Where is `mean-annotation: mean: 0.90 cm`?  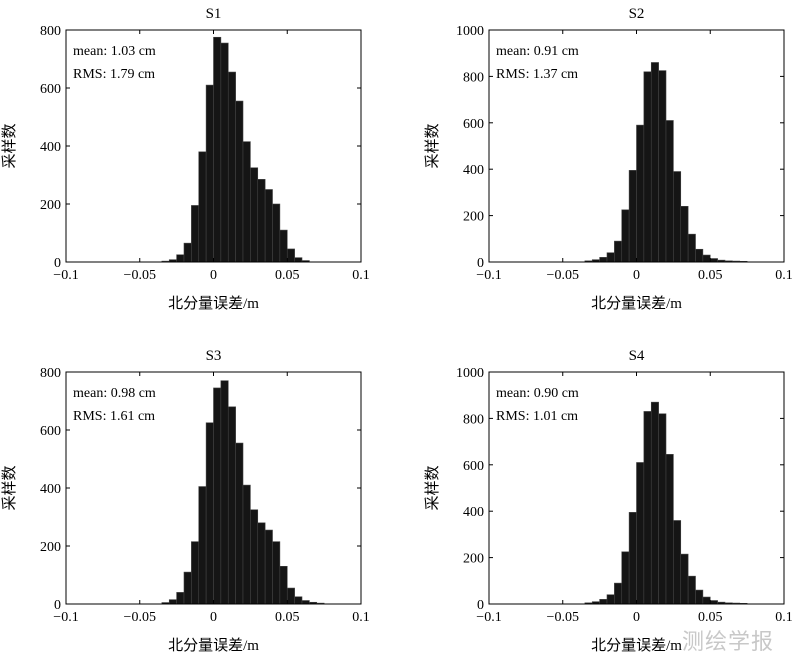
mean-annotation: mean: 0.90 cm is located at coordinates (537, 393).